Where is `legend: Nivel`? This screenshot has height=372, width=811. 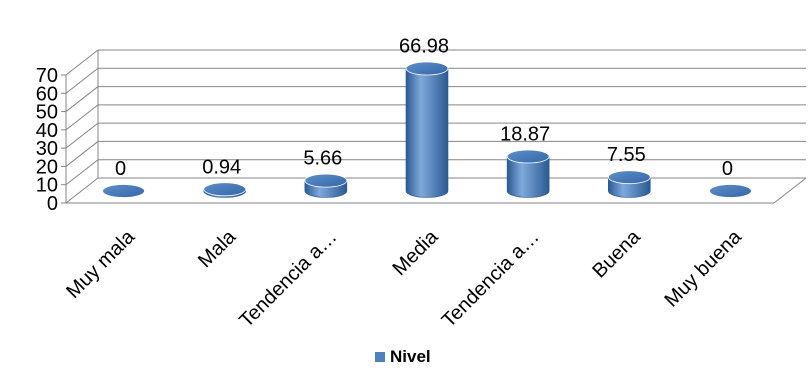
legend: Nivel is located at coordinates (403, 356).